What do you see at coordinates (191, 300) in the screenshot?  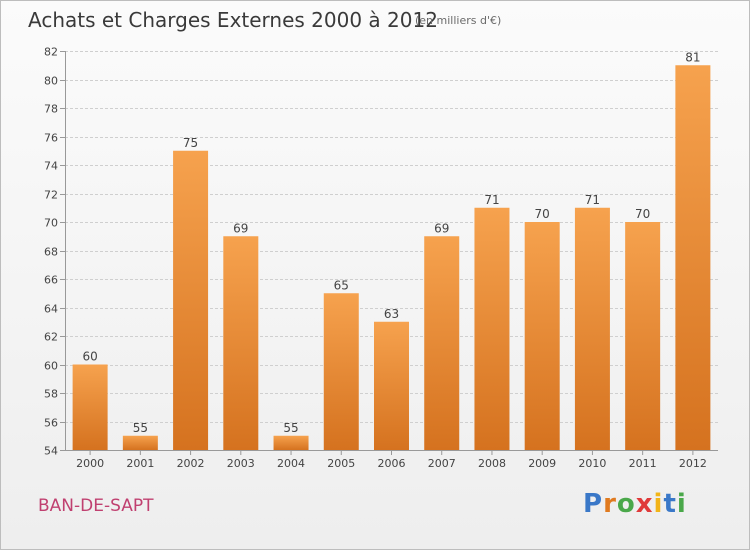 I see `bar-2002` at bounding box center [191, 300].